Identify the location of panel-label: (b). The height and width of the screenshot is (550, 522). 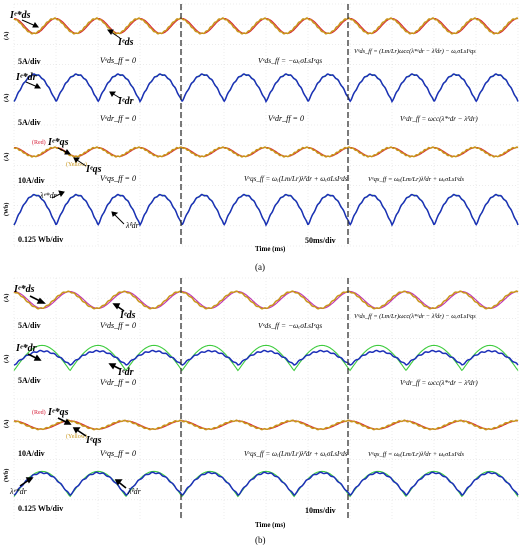
(260, 540).